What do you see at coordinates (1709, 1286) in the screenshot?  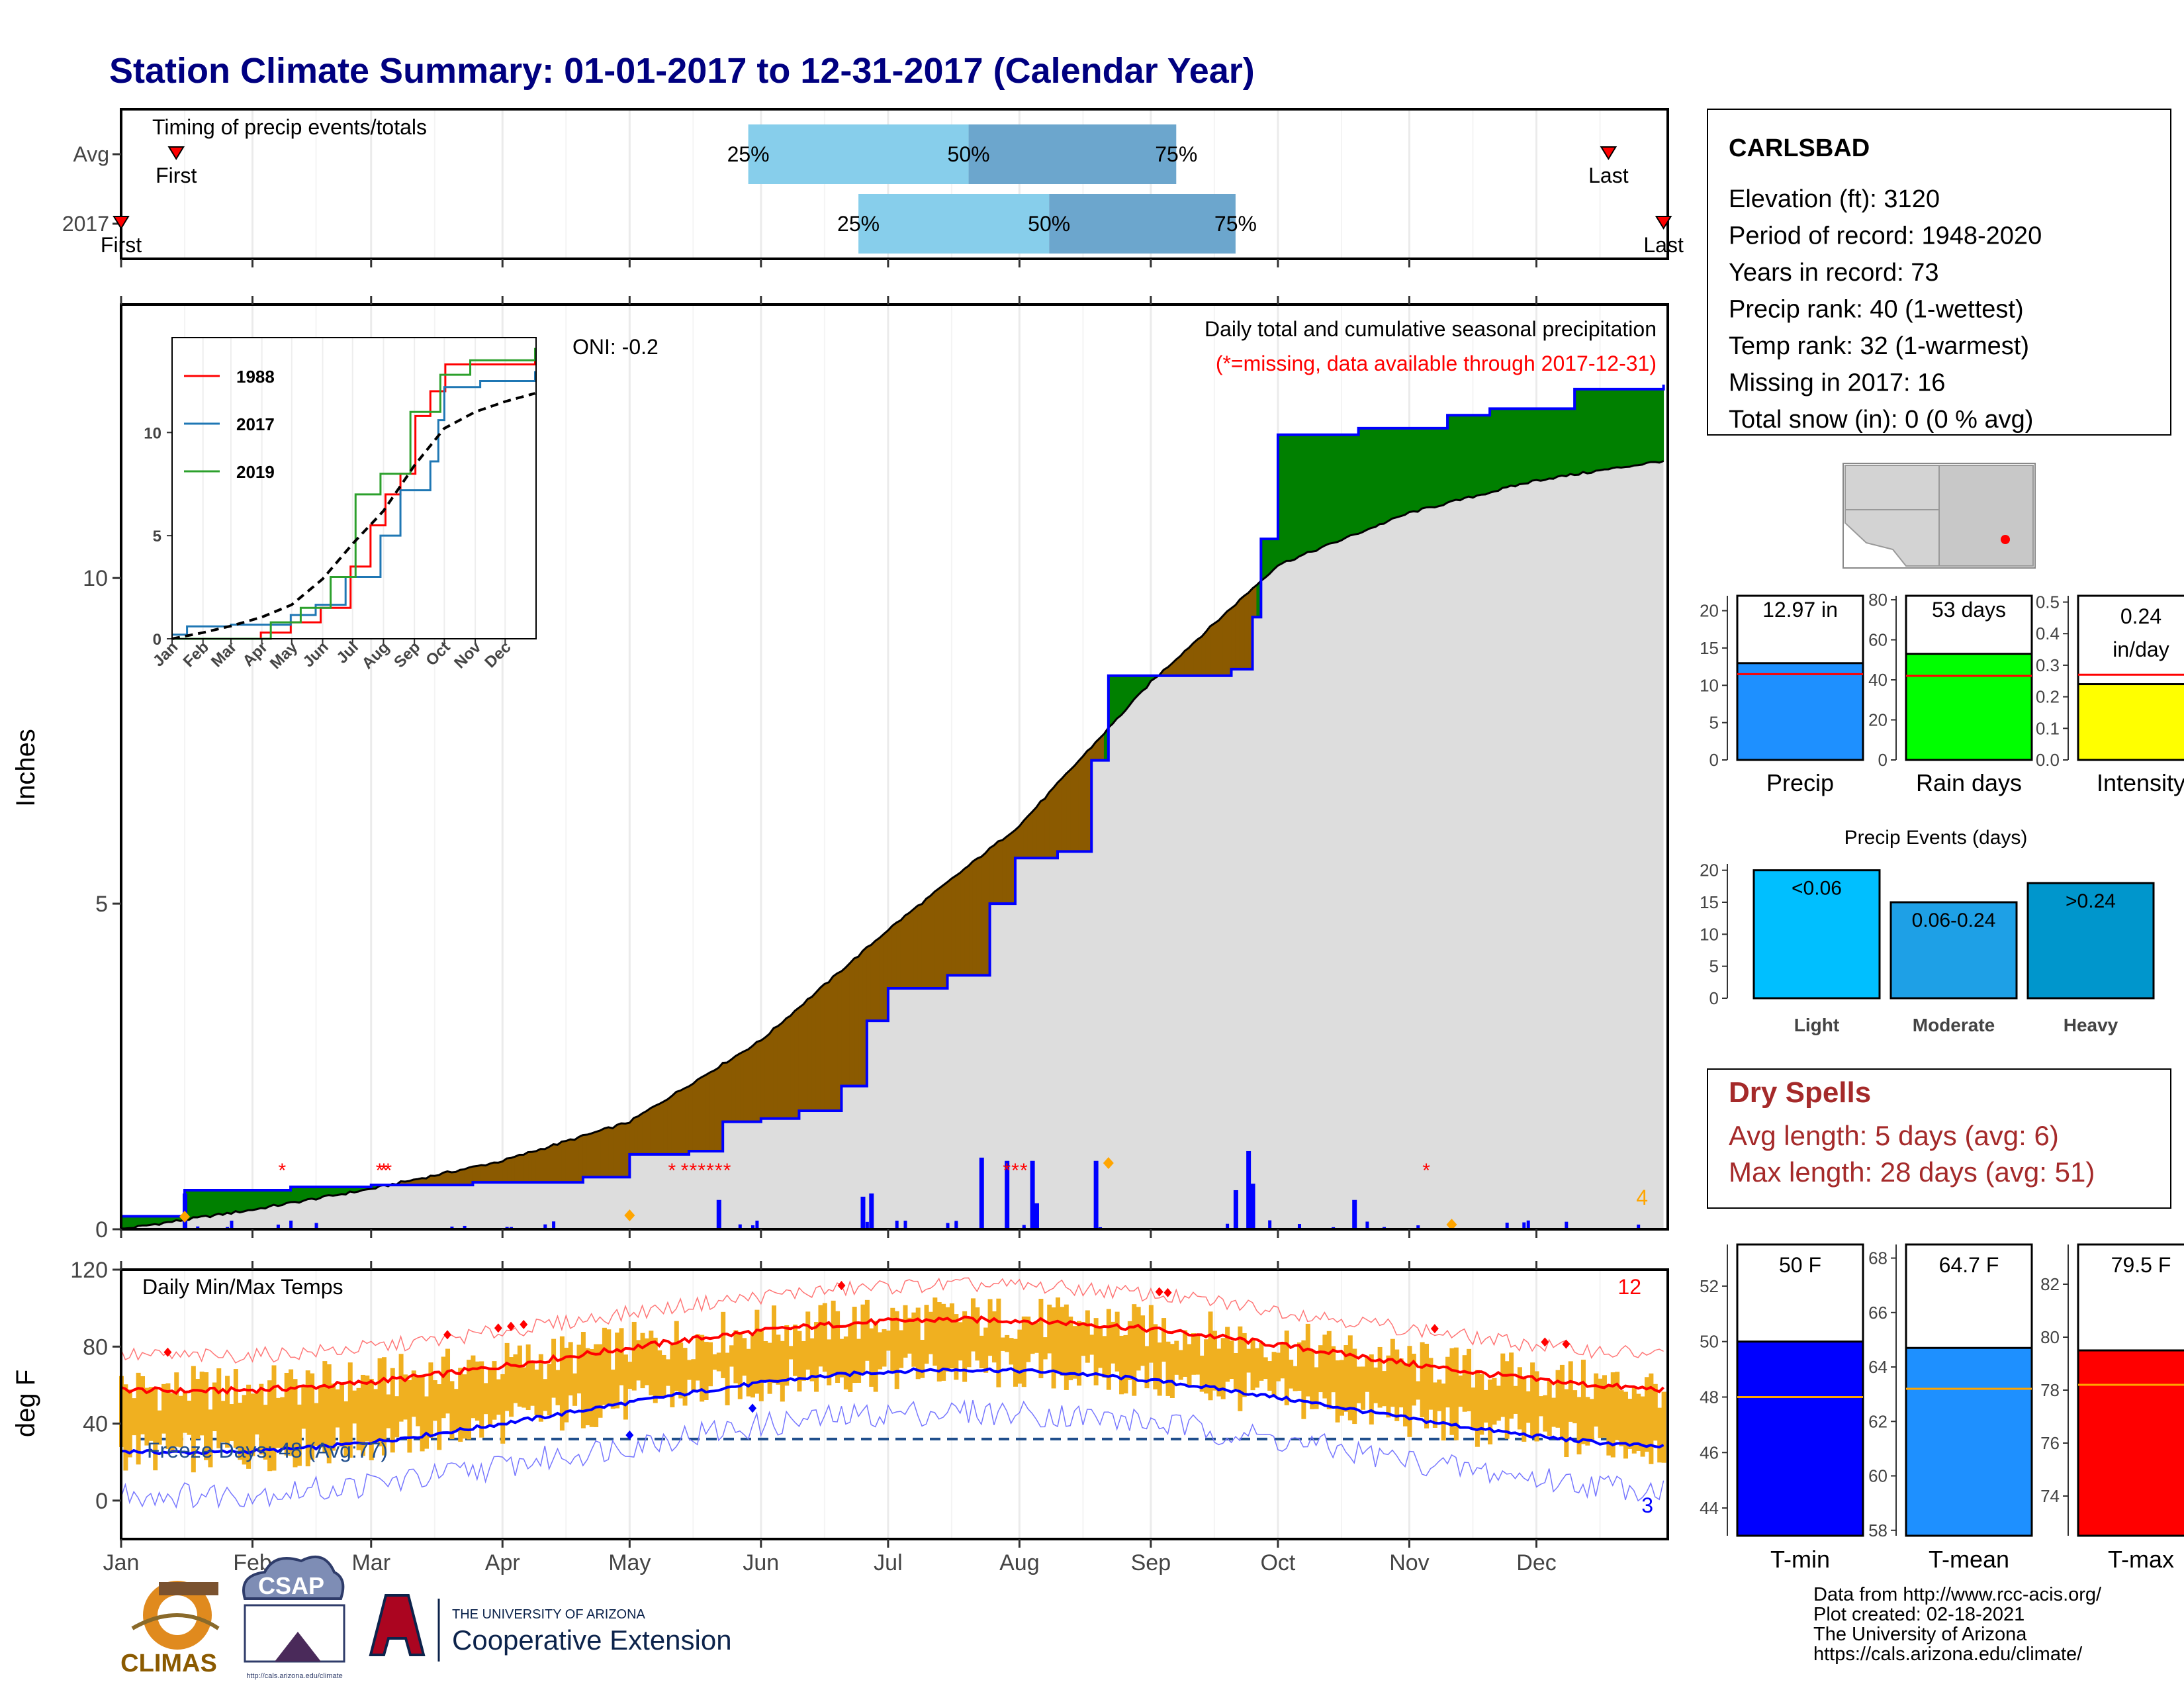 I see `tbar-tick-label: 52` at bounding box center [1709, 1286].